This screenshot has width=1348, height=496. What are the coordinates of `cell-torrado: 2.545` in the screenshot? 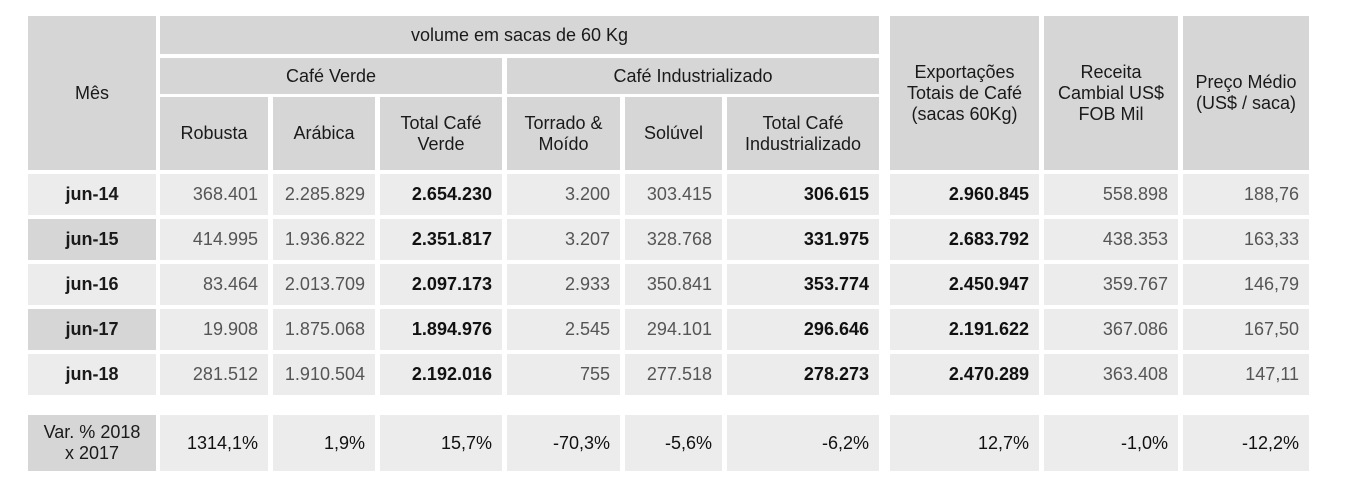 It's located at (563, 329).